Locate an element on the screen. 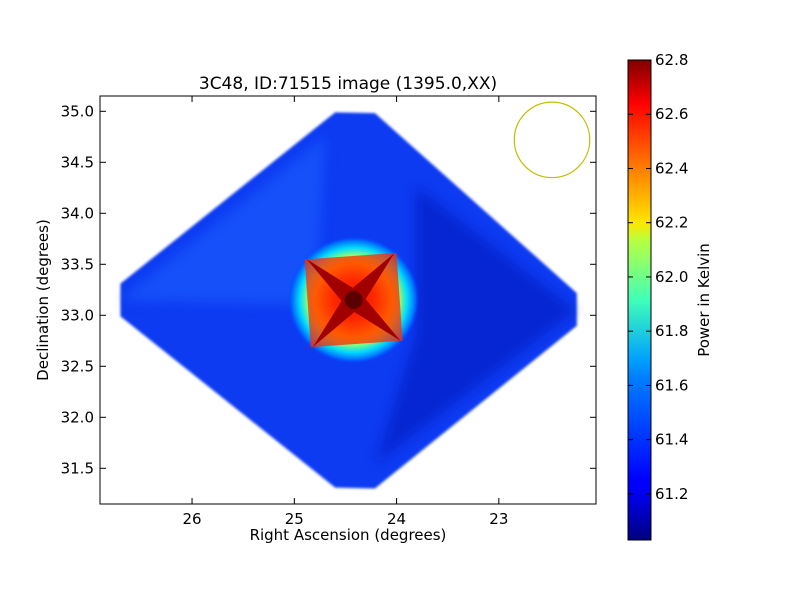 This screenshot has width=800, height=600. footprint-shade-right is located at coordinates (475, 325).